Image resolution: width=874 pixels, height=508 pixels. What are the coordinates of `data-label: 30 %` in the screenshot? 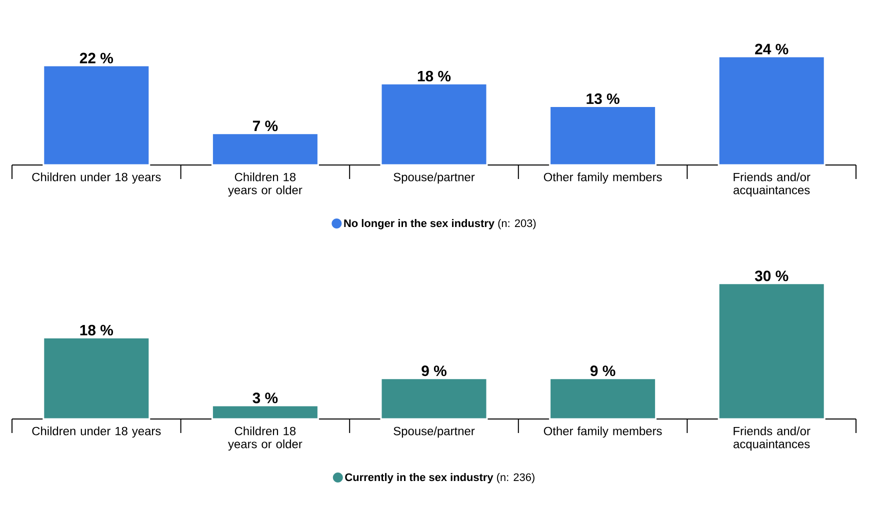 It's located at (771, 276).